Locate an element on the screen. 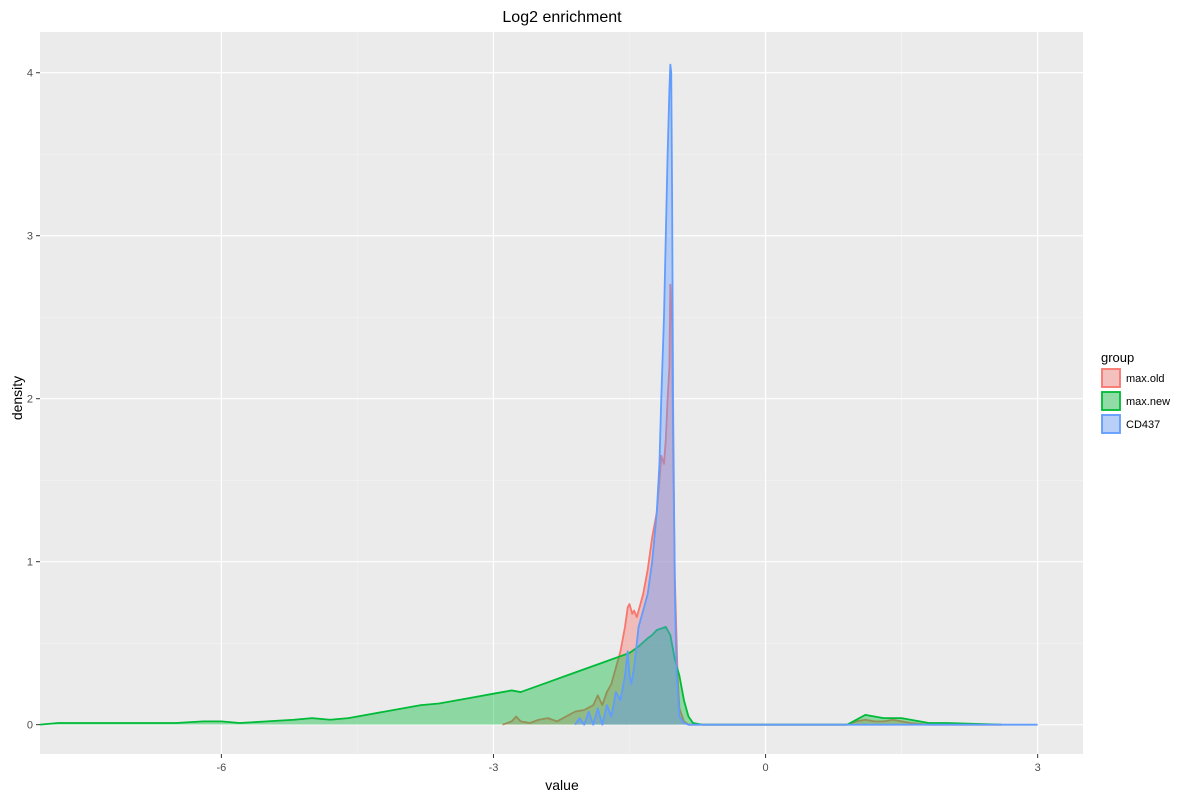  y-tick-label: 2 is located at coordinates (30, 400).